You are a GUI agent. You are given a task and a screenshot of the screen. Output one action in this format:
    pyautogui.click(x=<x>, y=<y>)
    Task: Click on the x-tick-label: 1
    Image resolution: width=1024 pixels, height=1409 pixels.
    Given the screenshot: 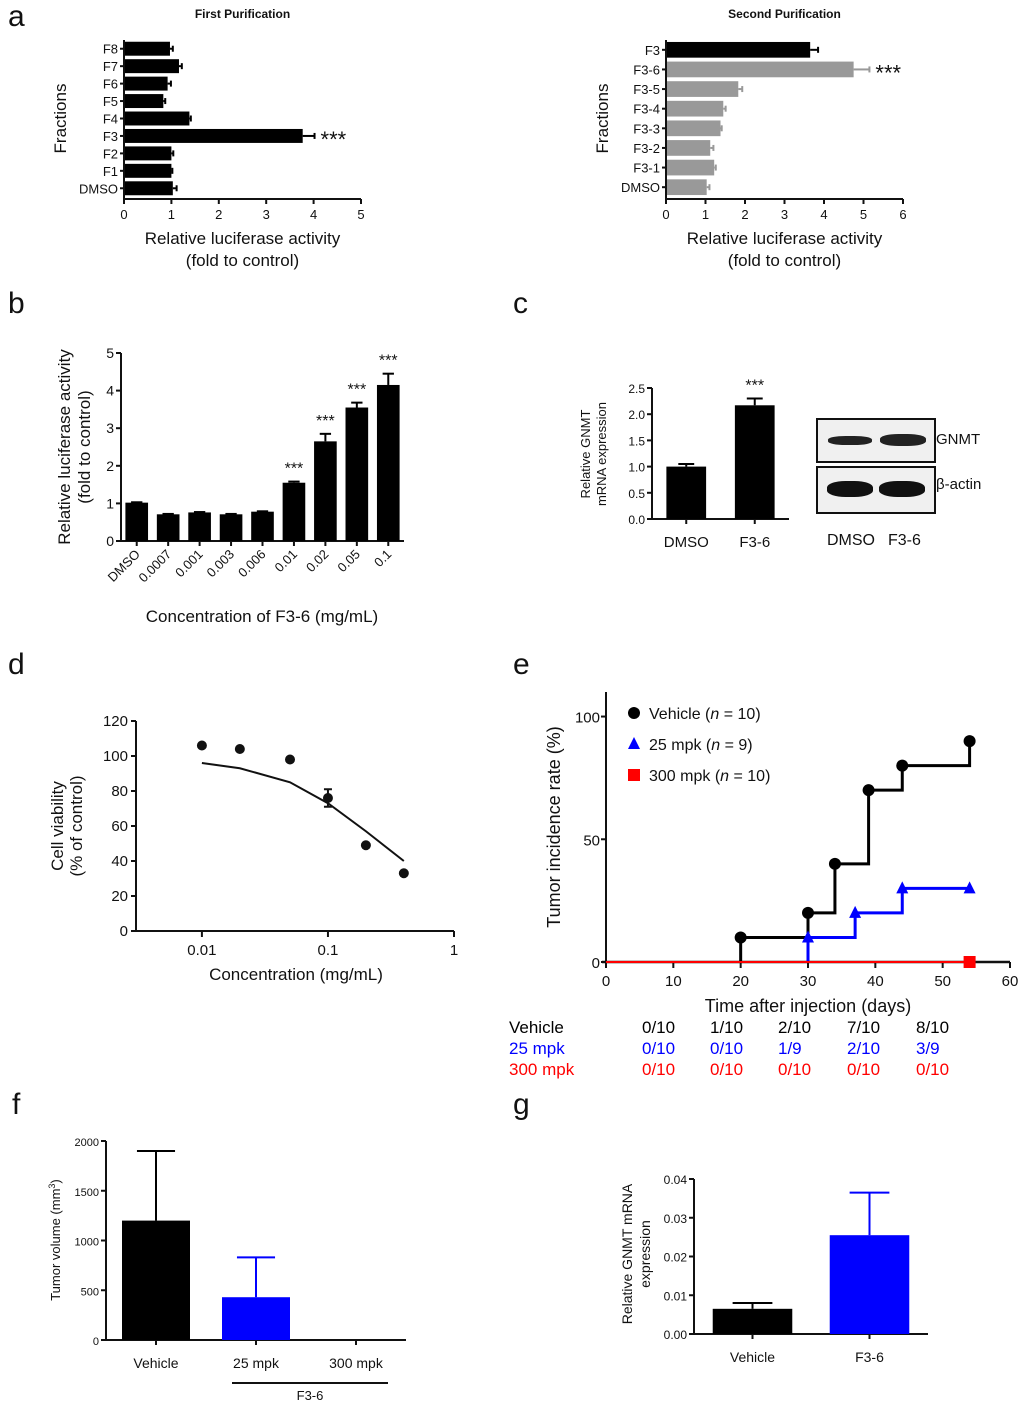 What is the action you would take?
    pyautogui.click(x=705, y=214)
    